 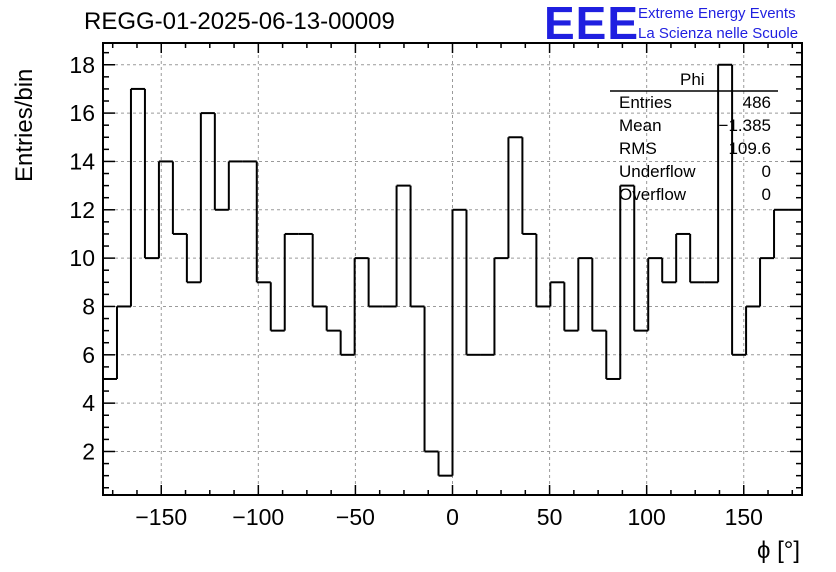 I want to click on stat-label: Entries, so click(x=645, y=102).